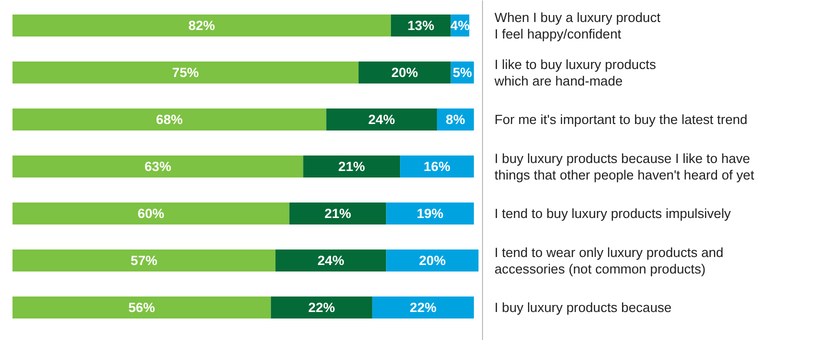 The width and height of the screenshot is (825, 340). I want to click on data-label: 19%, so click(430, 213).